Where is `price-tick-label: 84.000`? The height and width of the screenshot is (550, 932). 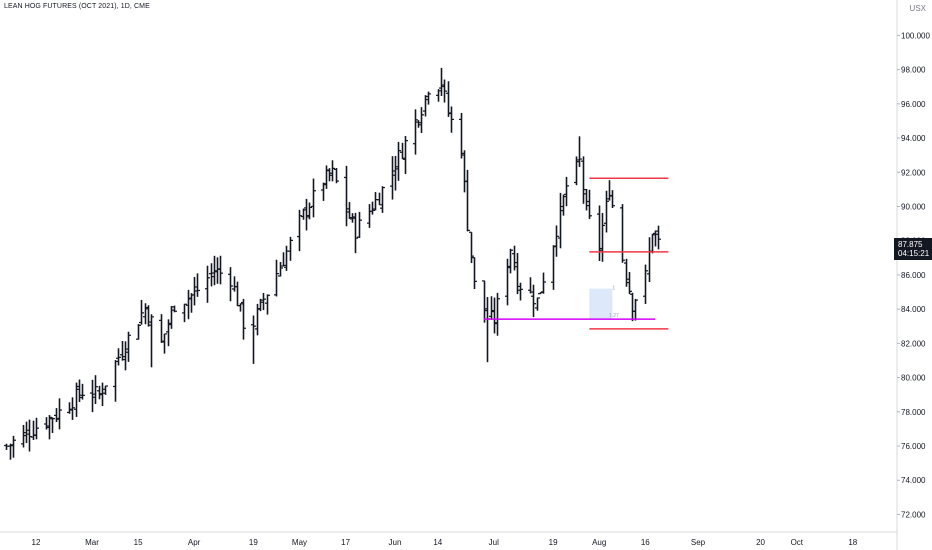 price-tick-label: 84.000 is located at coordinates (913, 309).